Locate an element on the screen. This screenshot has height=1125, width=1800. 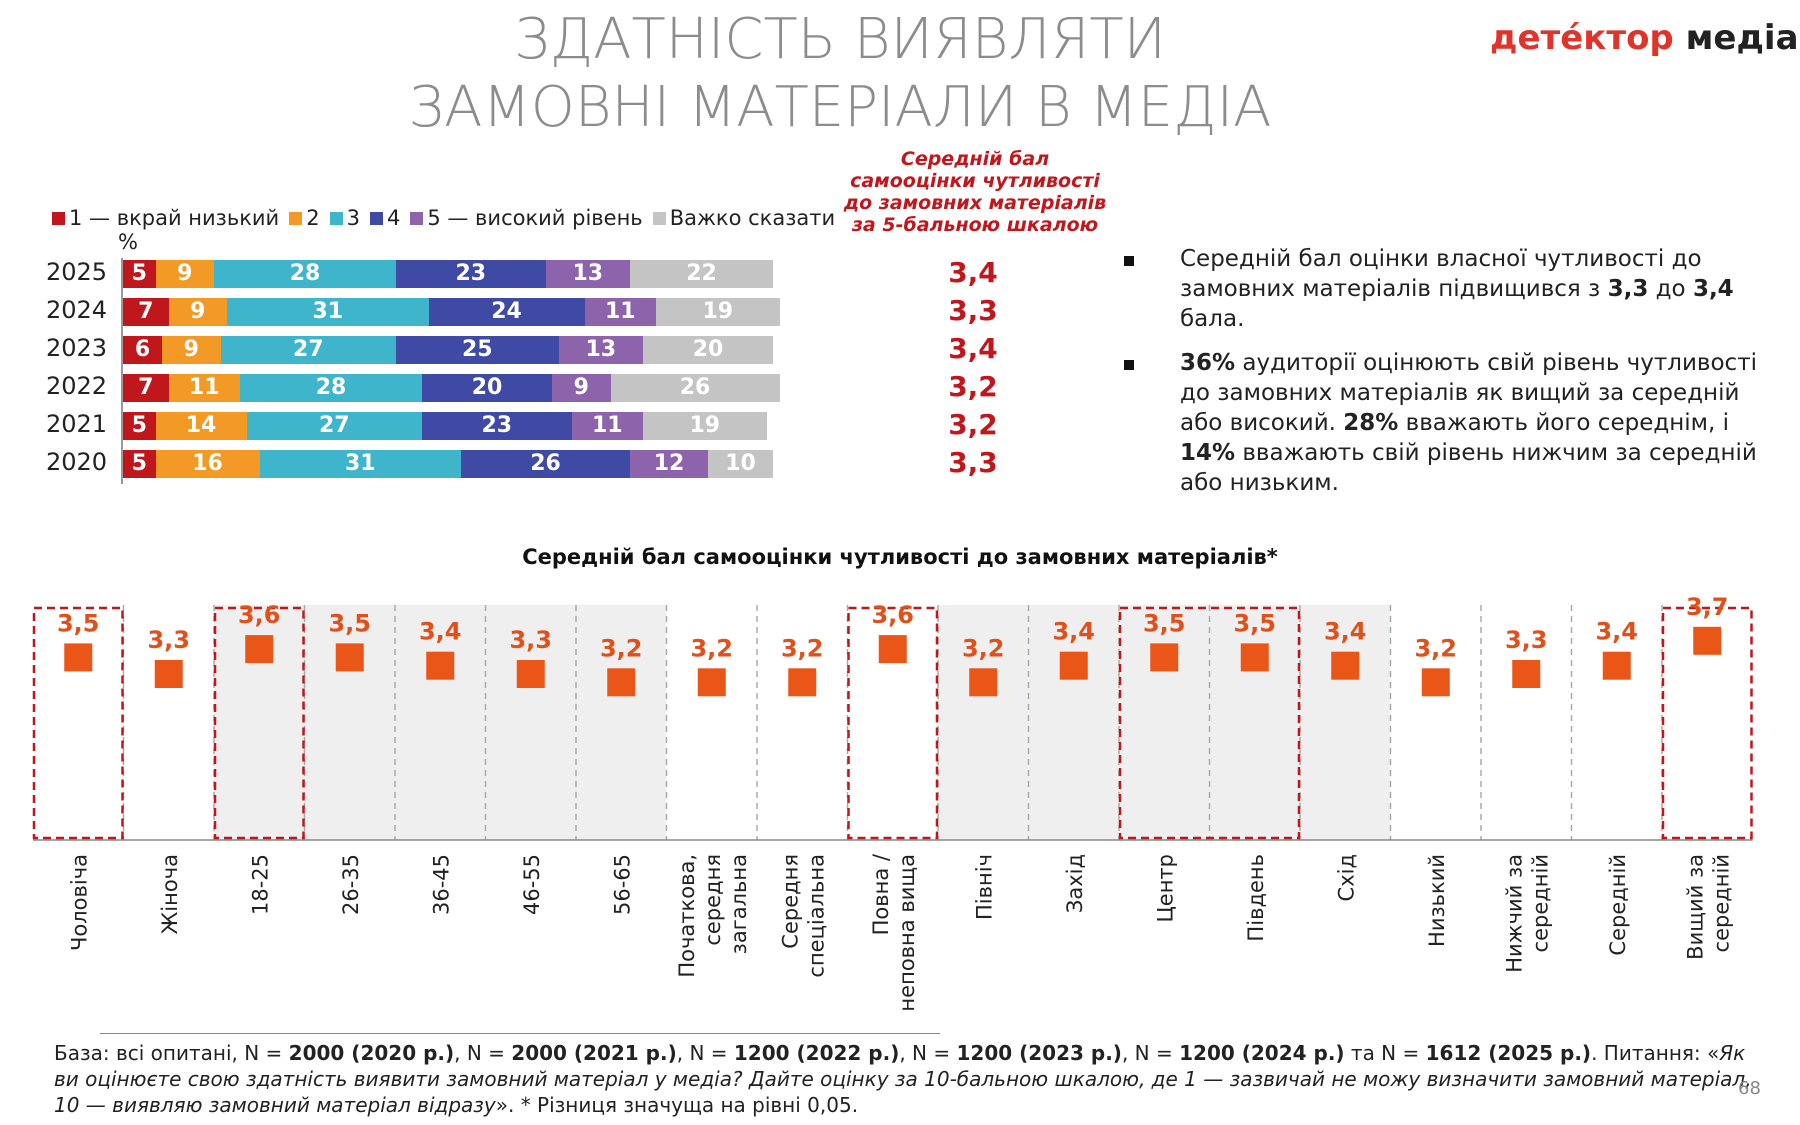
legend-label-3: 3 is located at coordinates (353, 218).